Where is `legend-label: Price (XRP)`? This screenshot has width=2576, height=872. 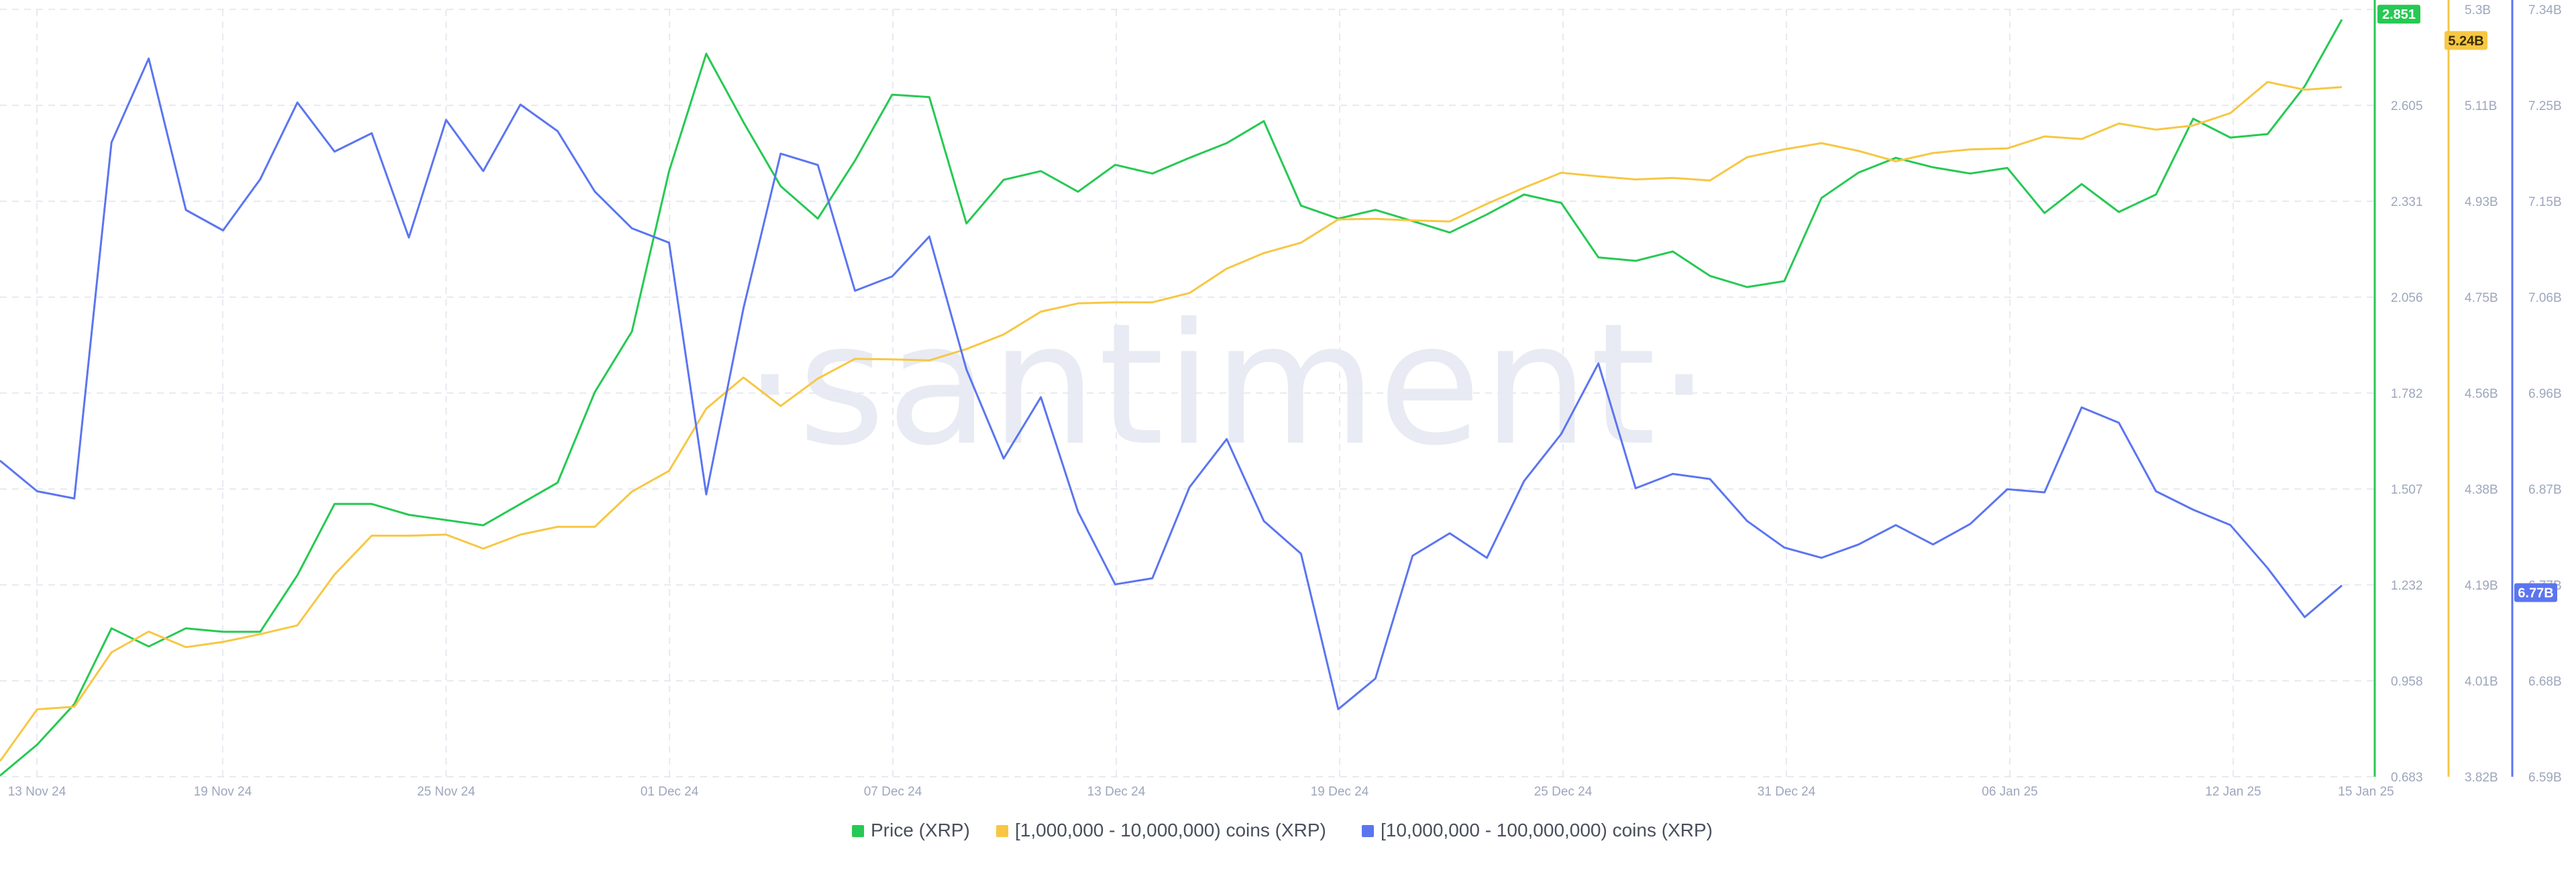
legend-label: Price (XRP) is located at coordinates (920, 830).